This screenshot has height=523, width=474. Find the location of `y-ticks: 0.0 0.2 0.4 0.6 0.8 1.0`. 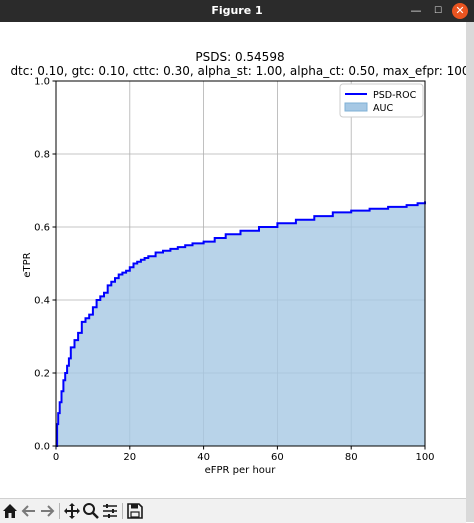

y-ticks: 0.0 0.2 0.4 0.6 0.8 1.0 is located at coordinates (45, 265).